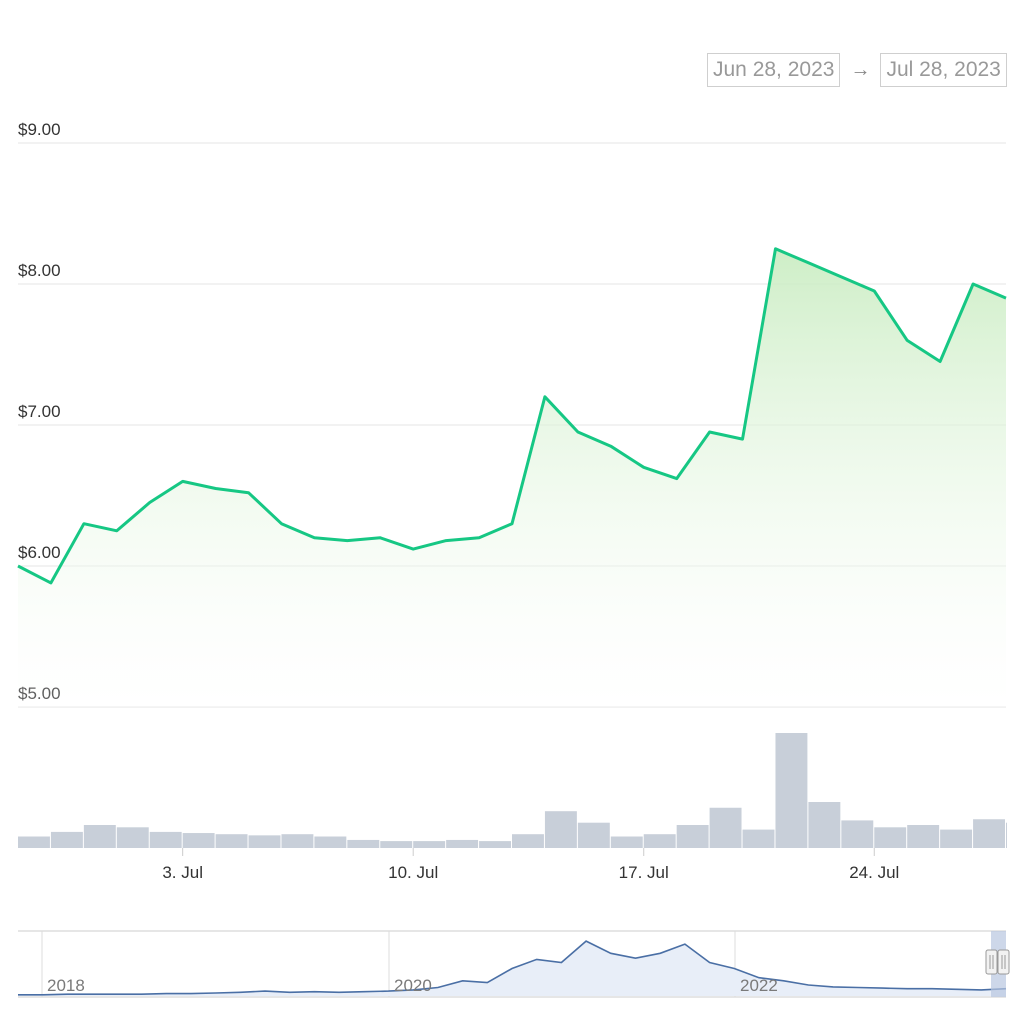 The image size is (1024, 1024). I want to click on navigator-handle, so click(997, 962).